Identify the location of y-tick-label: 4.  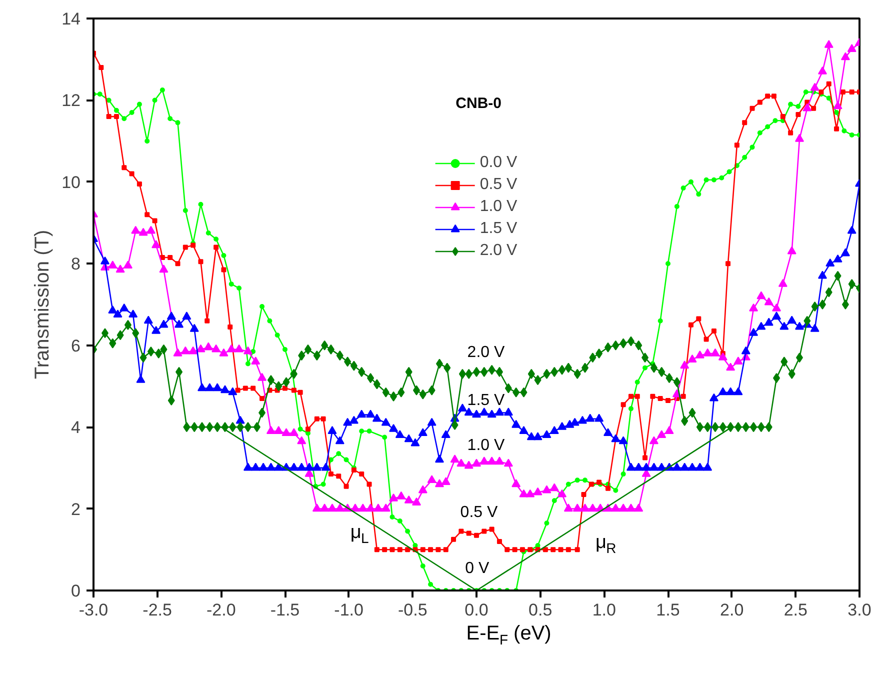
(76, 428).